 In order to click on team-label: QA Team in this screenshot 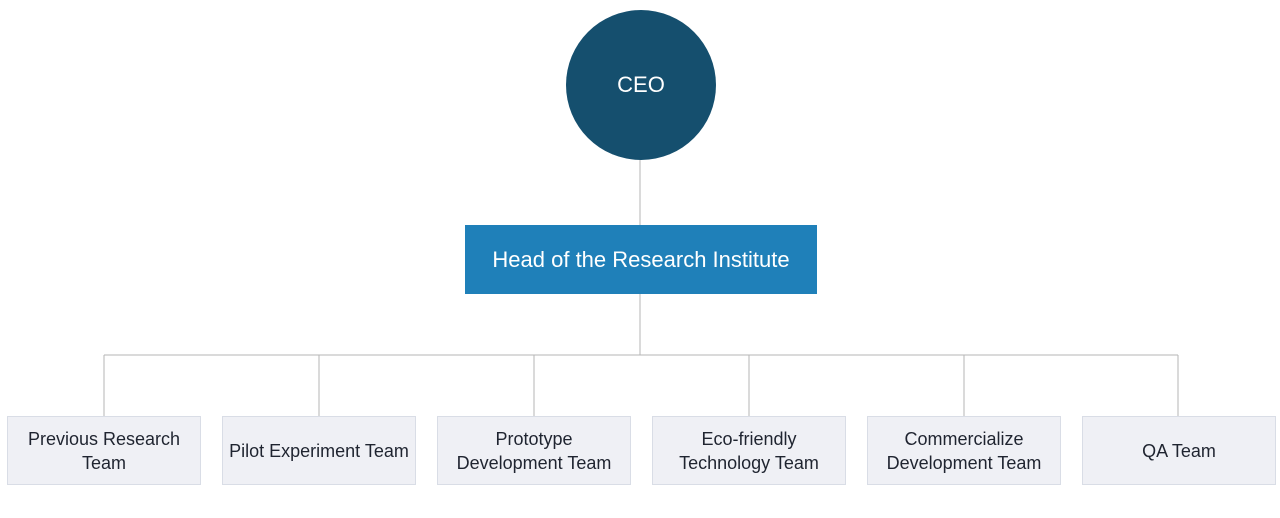, I will do `click(1179, 450)`.